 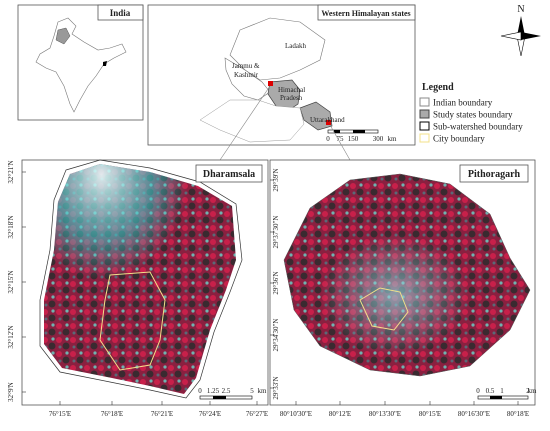 What do you see at coordinates (277, 49) in the screenshot?
I see `ladakh` at bounding box center [277, 49].